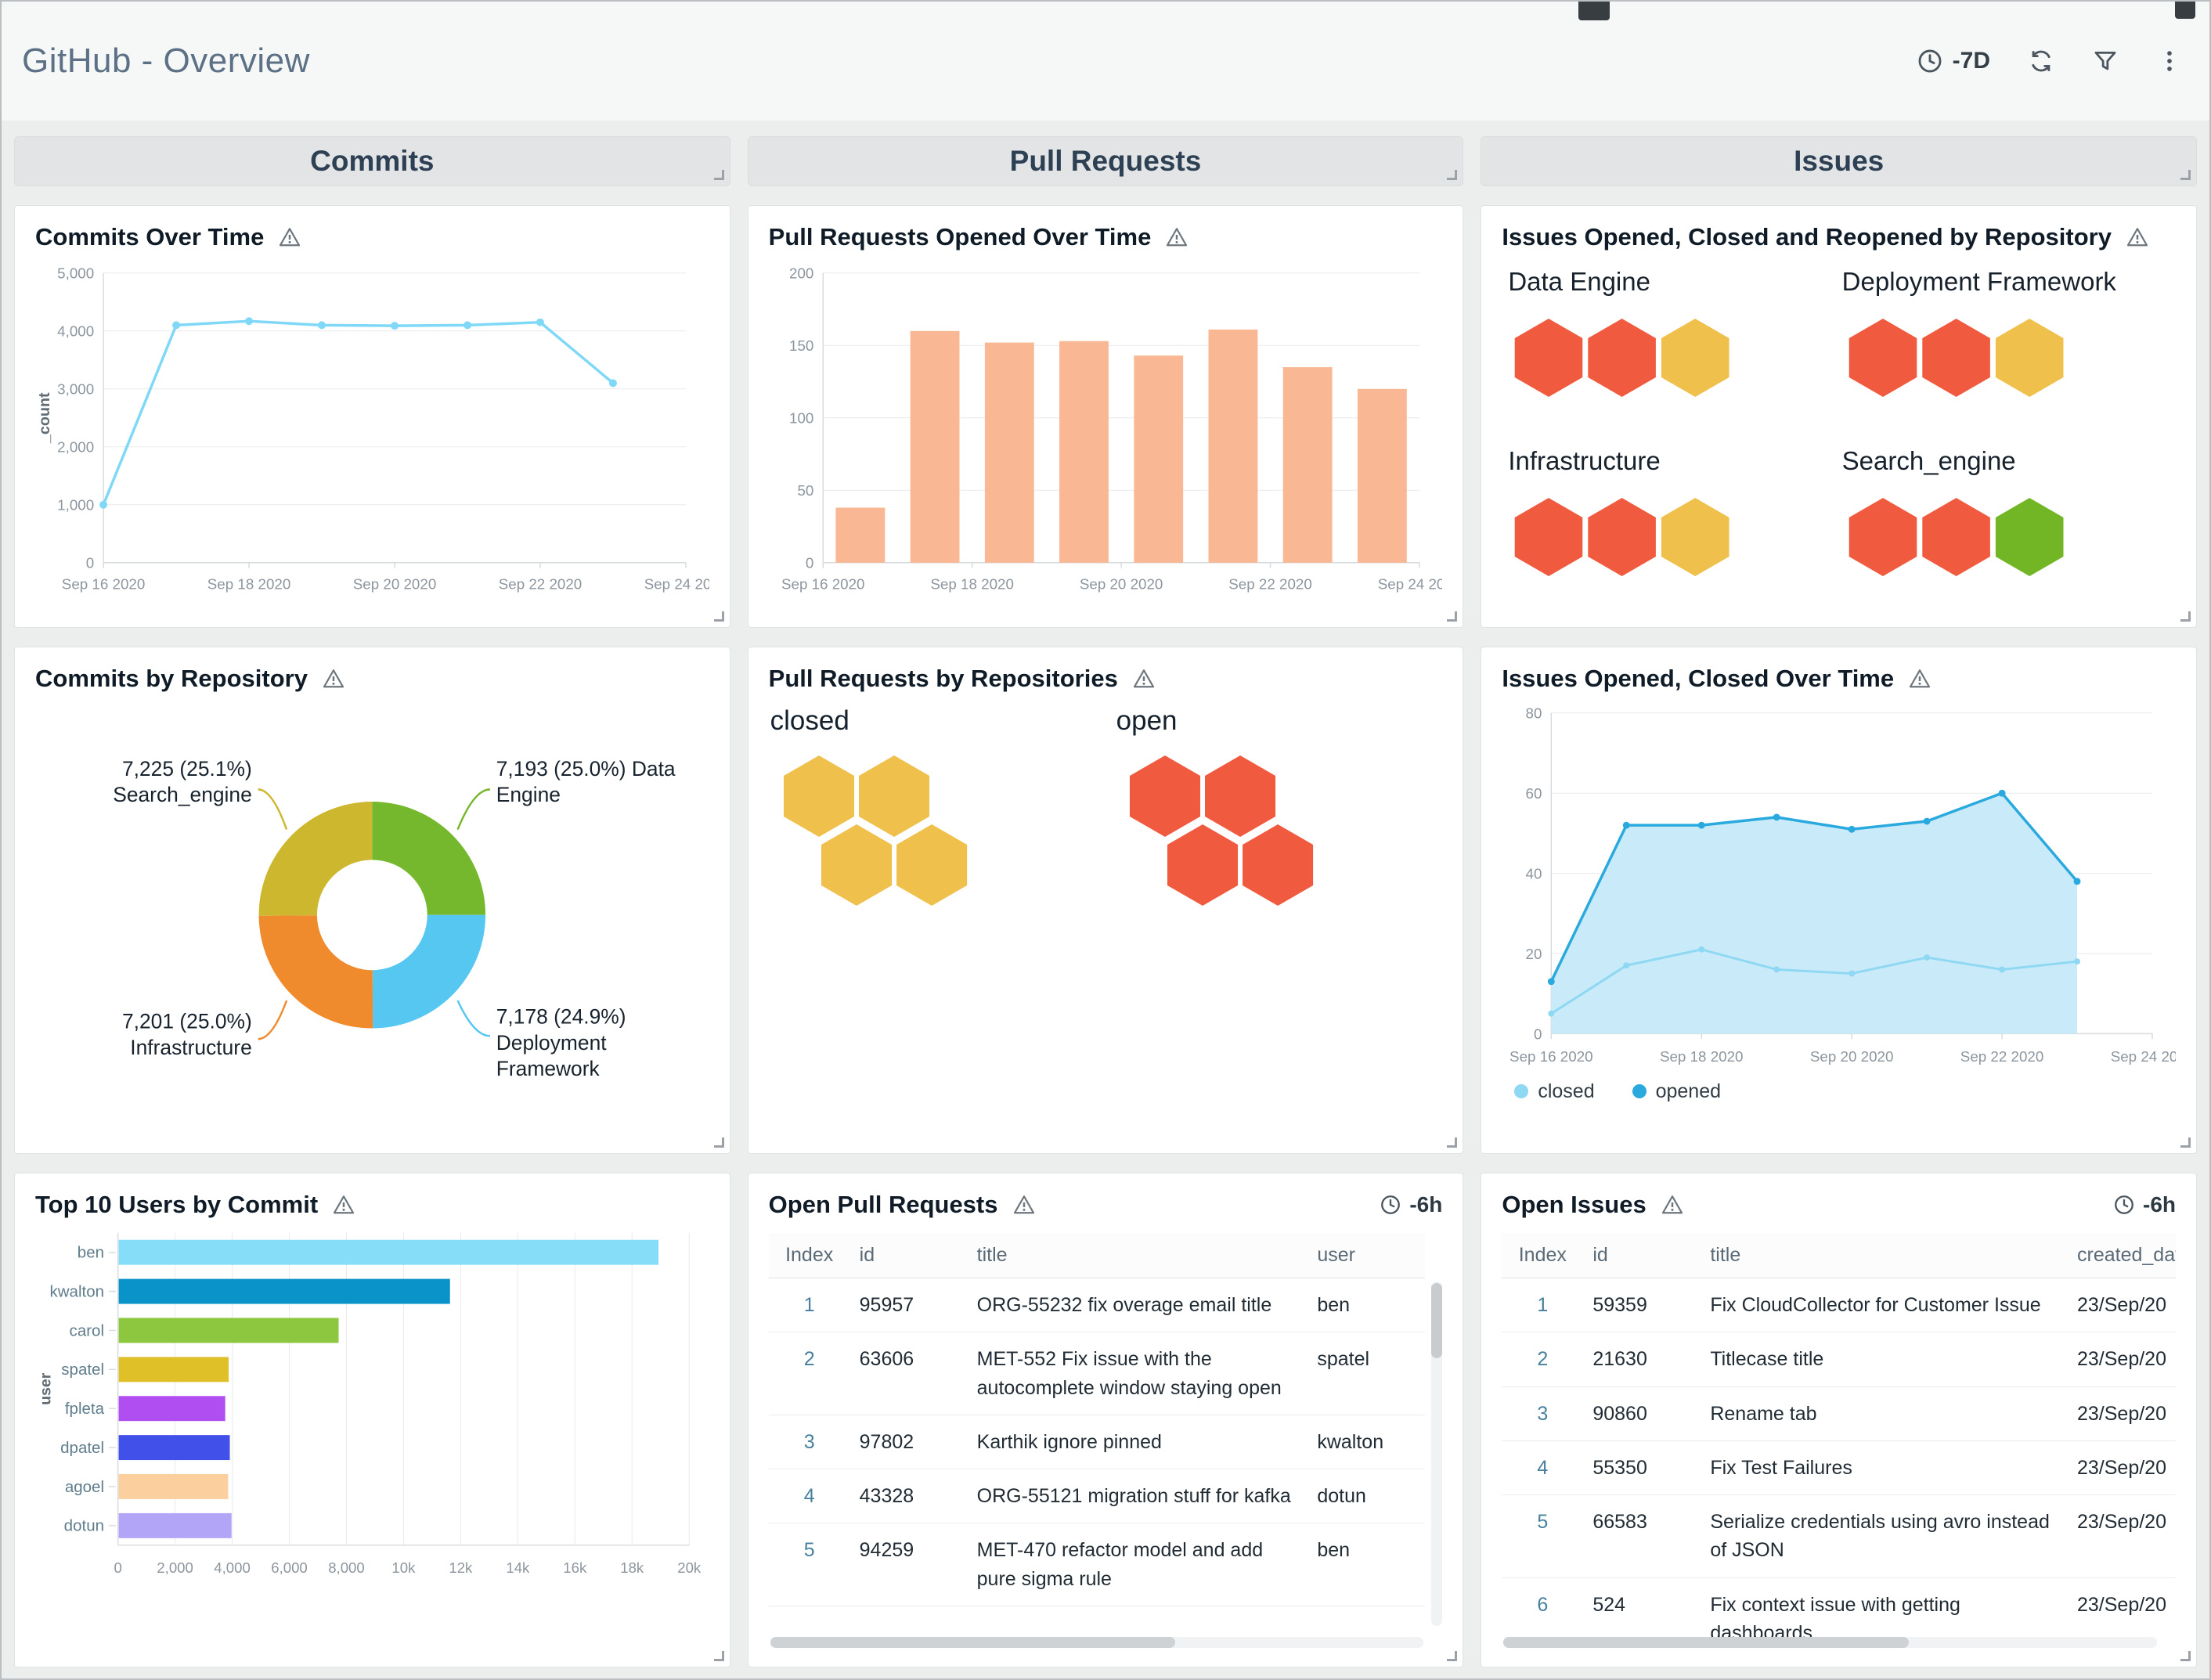 The height and width of the screenshot is (1680, 2211). Describe the element at coordinates (1642, 1305) in the screenshot. I see `cell: 59359` at that location.